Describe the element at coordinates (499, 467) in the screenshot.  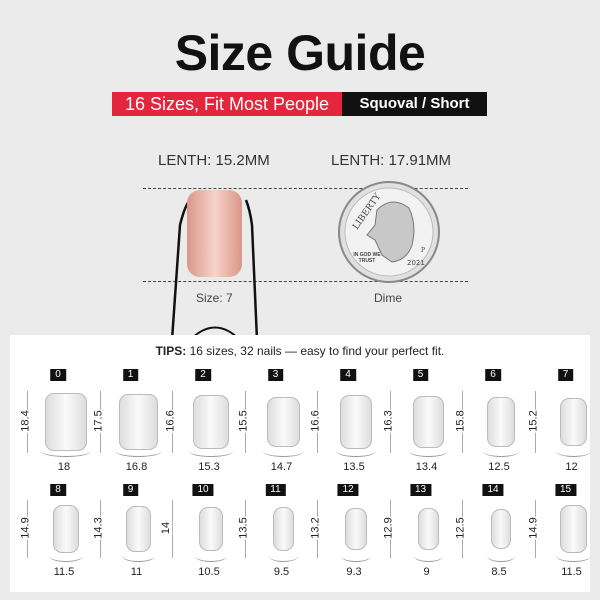
I see `width-label: 12.5` at that location.